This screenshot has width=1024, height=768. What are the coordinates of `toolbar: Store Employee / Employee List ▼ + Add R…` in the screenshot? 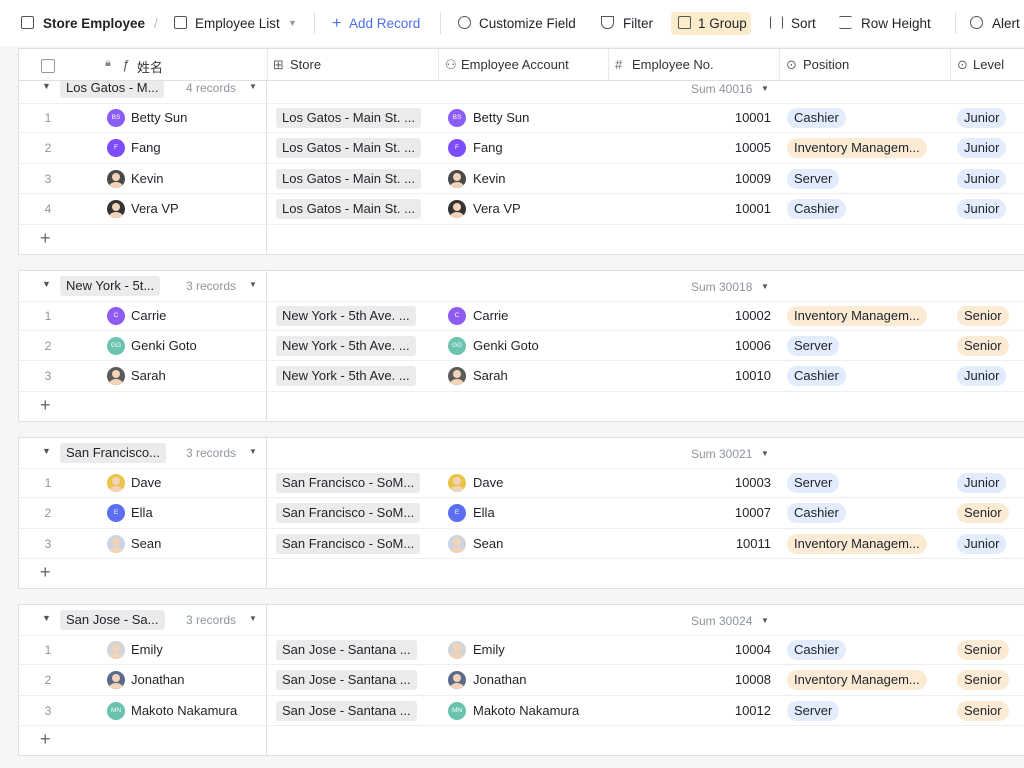 It's located at (512, 23).